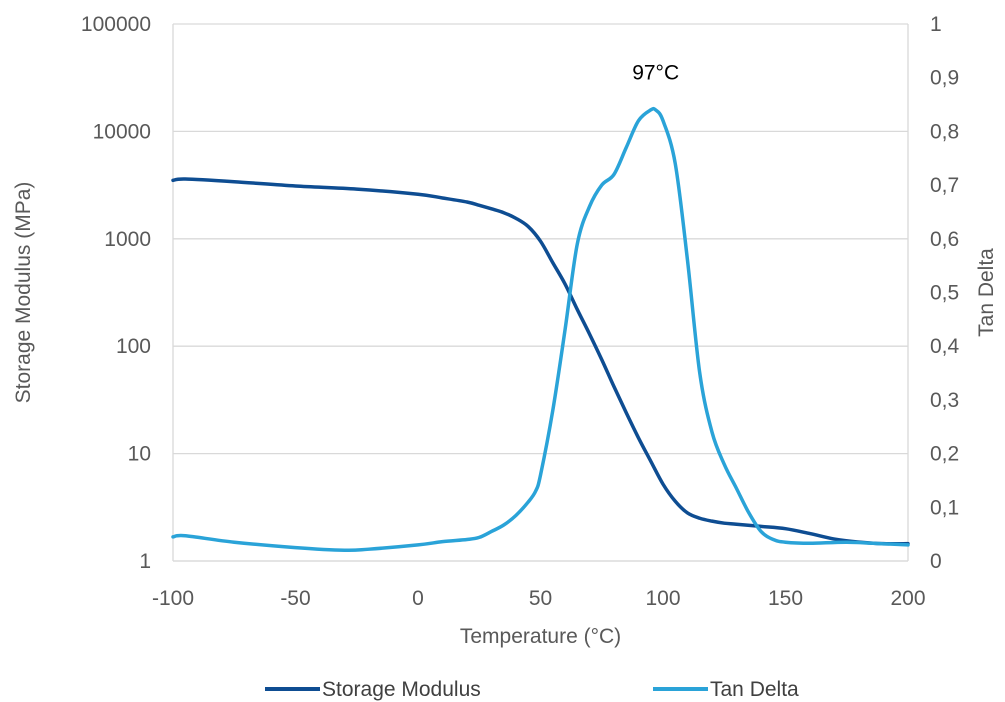 The image size is (1005, 702). I want to click on y2-tick-label: 0,8, so click(944, 131).